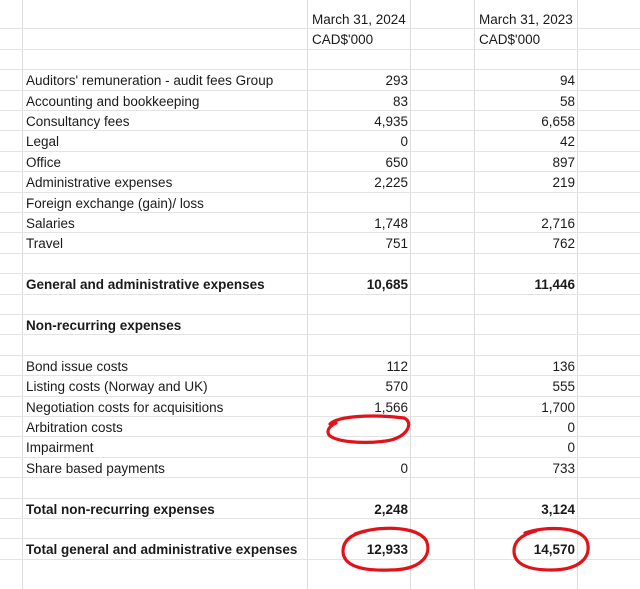 The image size is (640, 589). I want to click on row-label: Travel, so click(45, 244).